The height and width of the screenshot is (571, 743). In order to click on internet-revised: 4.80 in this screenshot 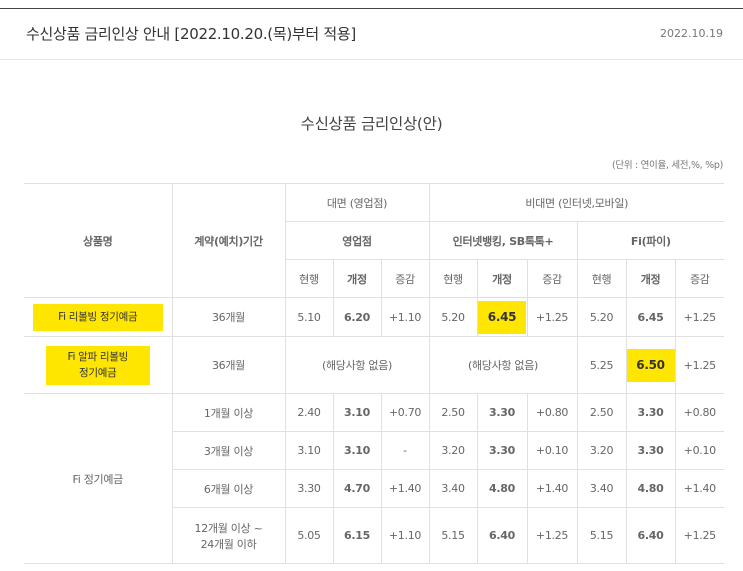, I will do `click(502, 488)`.